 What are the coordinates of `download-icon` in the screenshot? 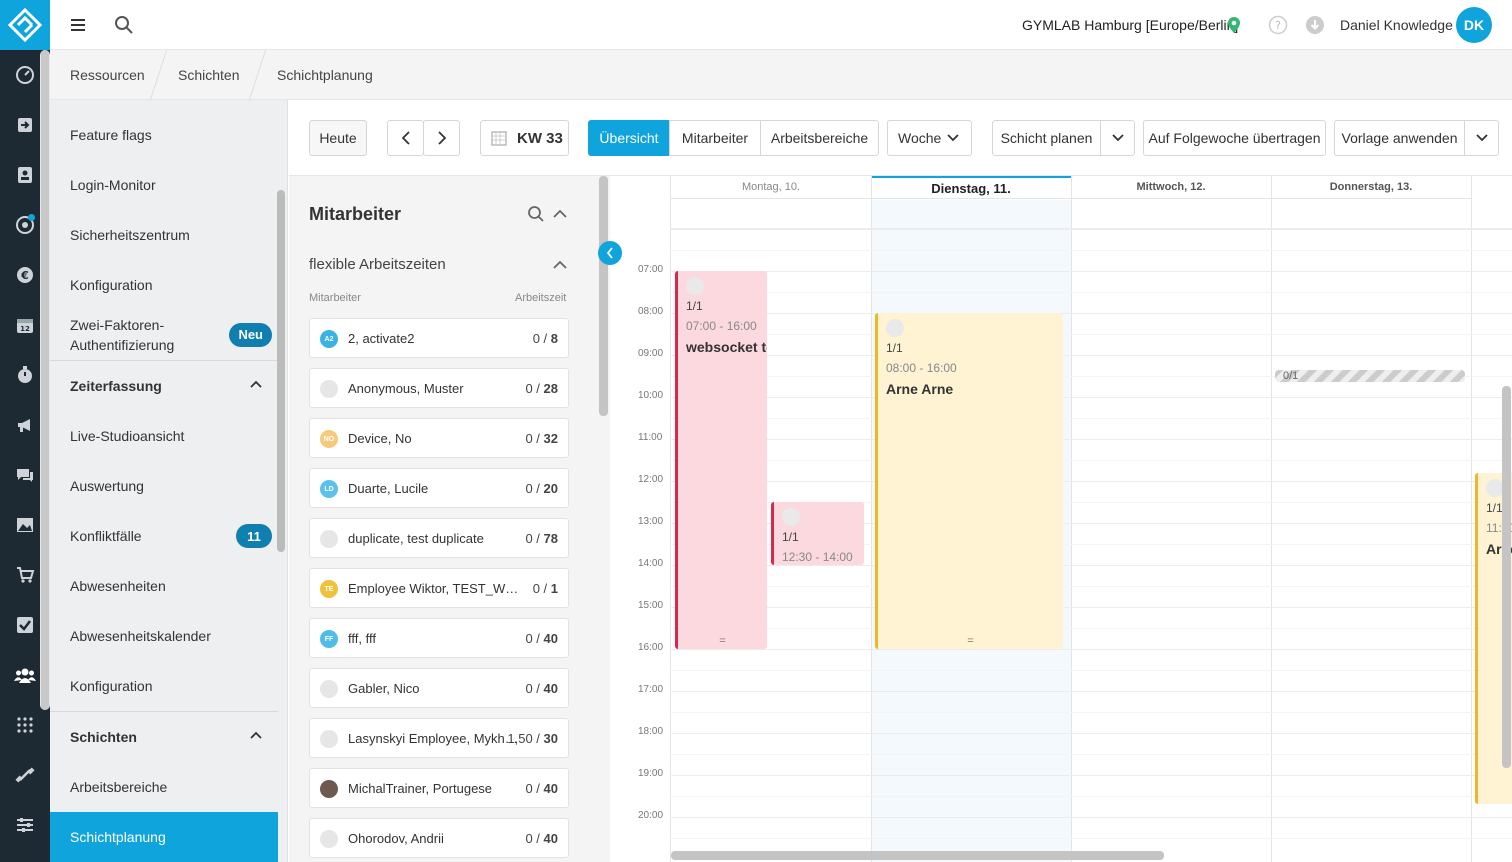 It's located at (1315, 25).